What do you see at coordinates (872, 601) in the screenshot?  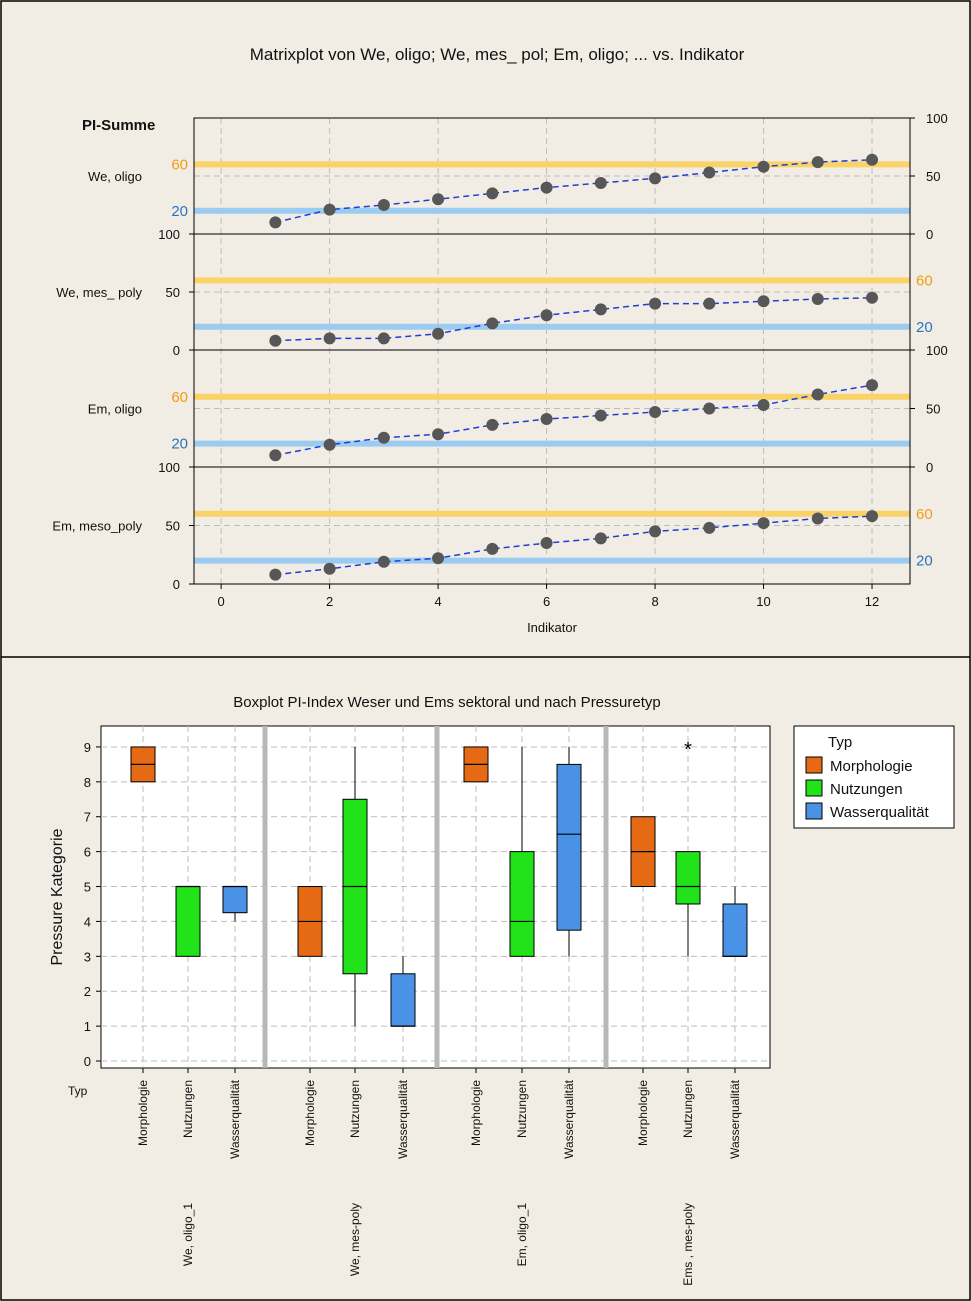 I see `x-tick-label: 12` at bounding box center [872, 601].